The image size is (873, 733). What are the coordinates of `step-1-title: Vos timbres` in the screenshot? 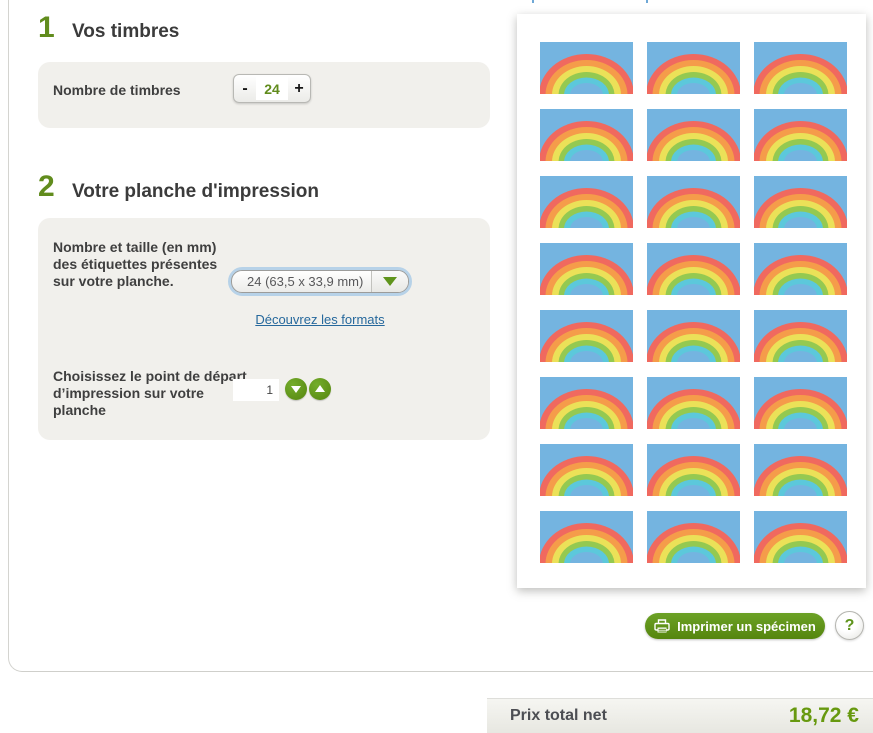 It's located at (126, 31).